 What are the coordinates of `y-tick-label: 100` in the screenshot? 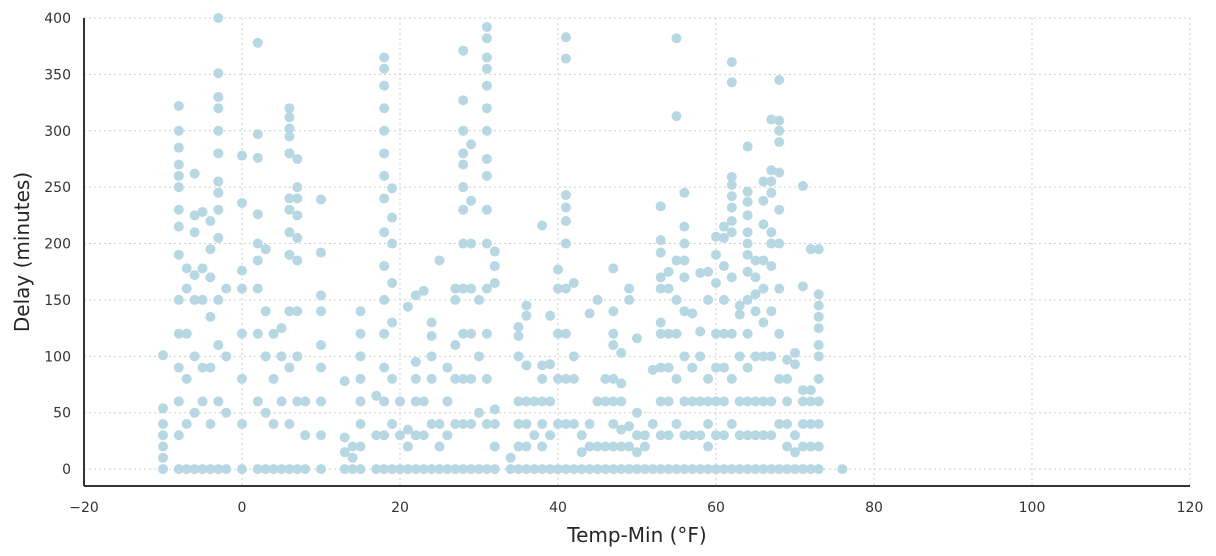 It's located at (57, 357).